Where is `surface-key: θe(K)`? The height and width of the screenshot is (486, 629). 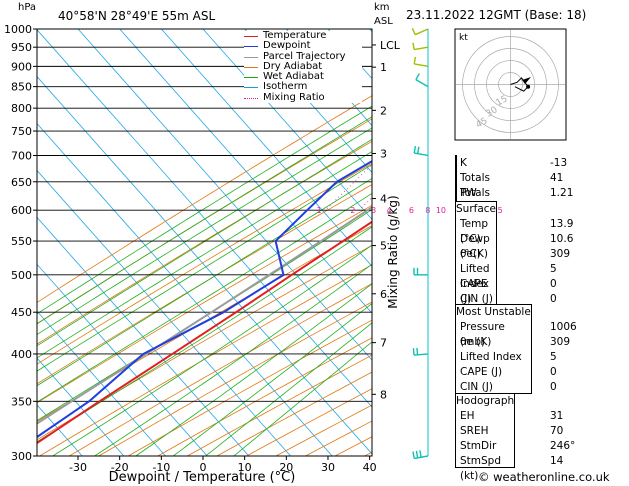 surface-key: θe(K) is located at coordinates (474, 254).